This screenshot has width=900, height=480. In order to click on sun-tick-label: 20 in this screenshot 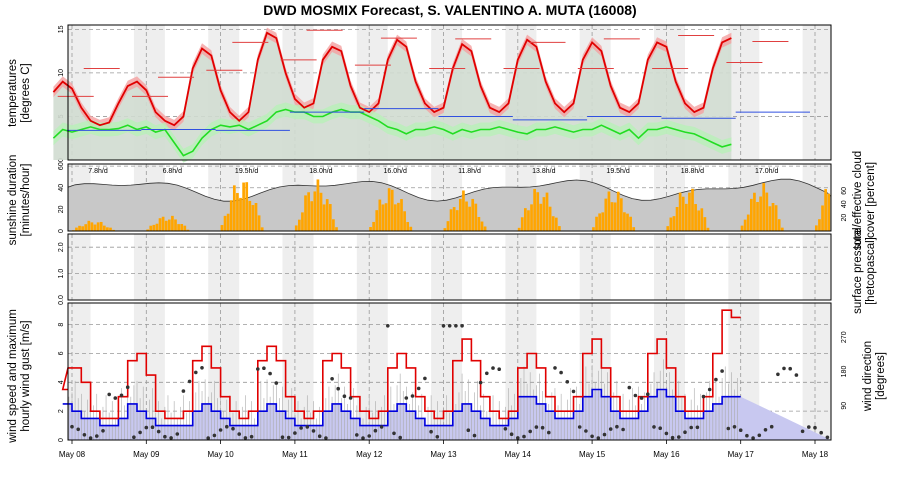, I will do `click(61, 209)`.